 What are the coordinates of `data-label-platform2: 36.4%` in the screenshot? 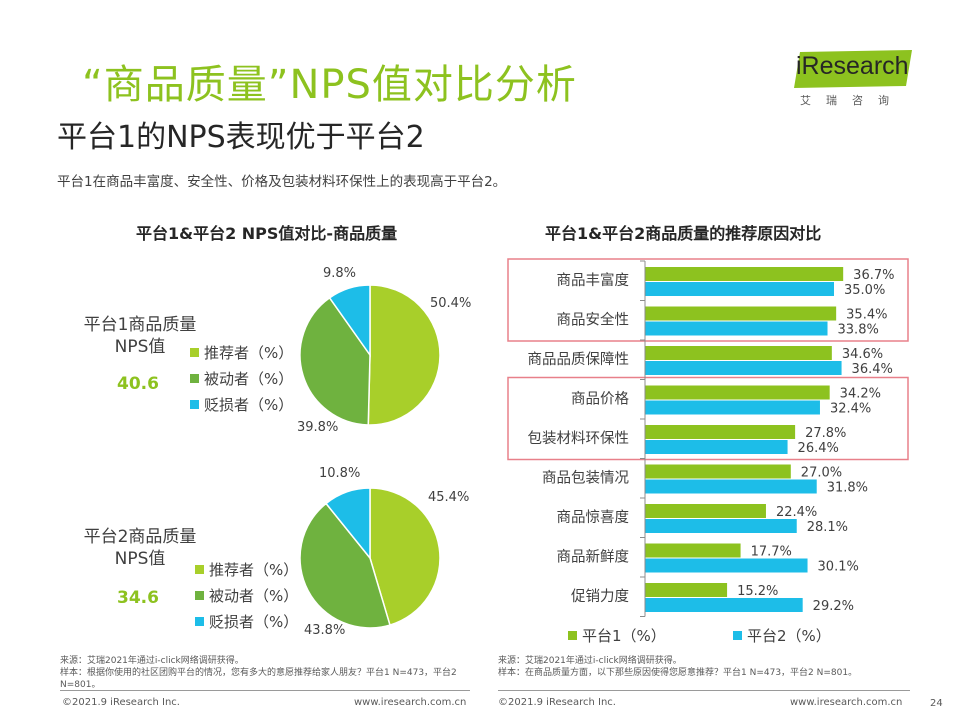 It's located at (872, 369).